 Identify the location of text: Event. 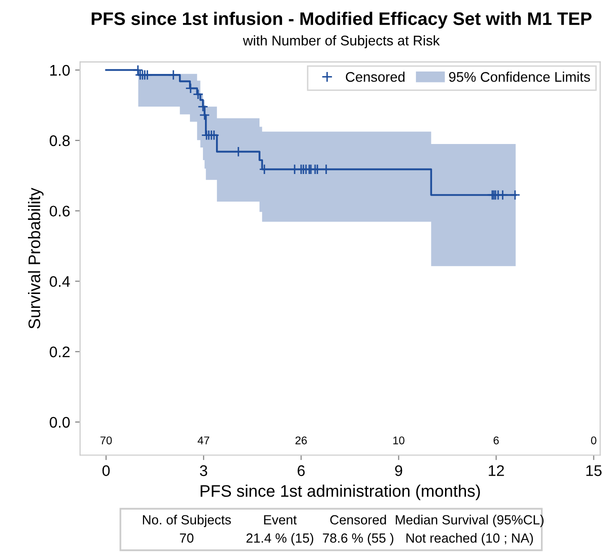
(280, 519).